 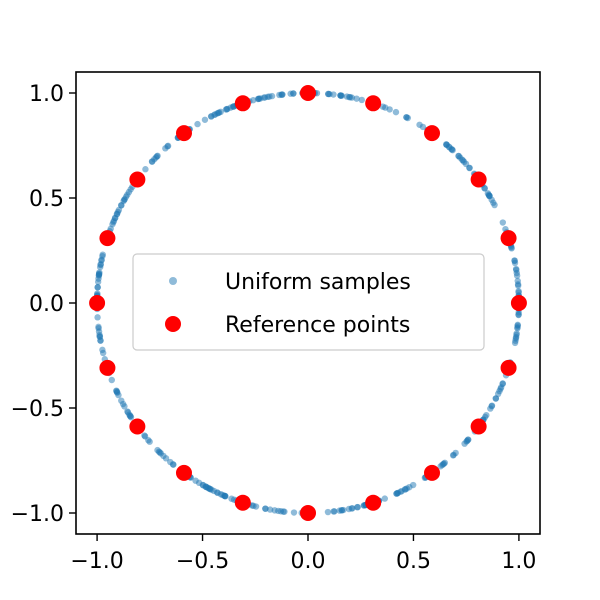 What do you see at coordinates (202, 561) in the screenshot?
I see `x-tick-label: −0.5` at bounding box center [202, 561].